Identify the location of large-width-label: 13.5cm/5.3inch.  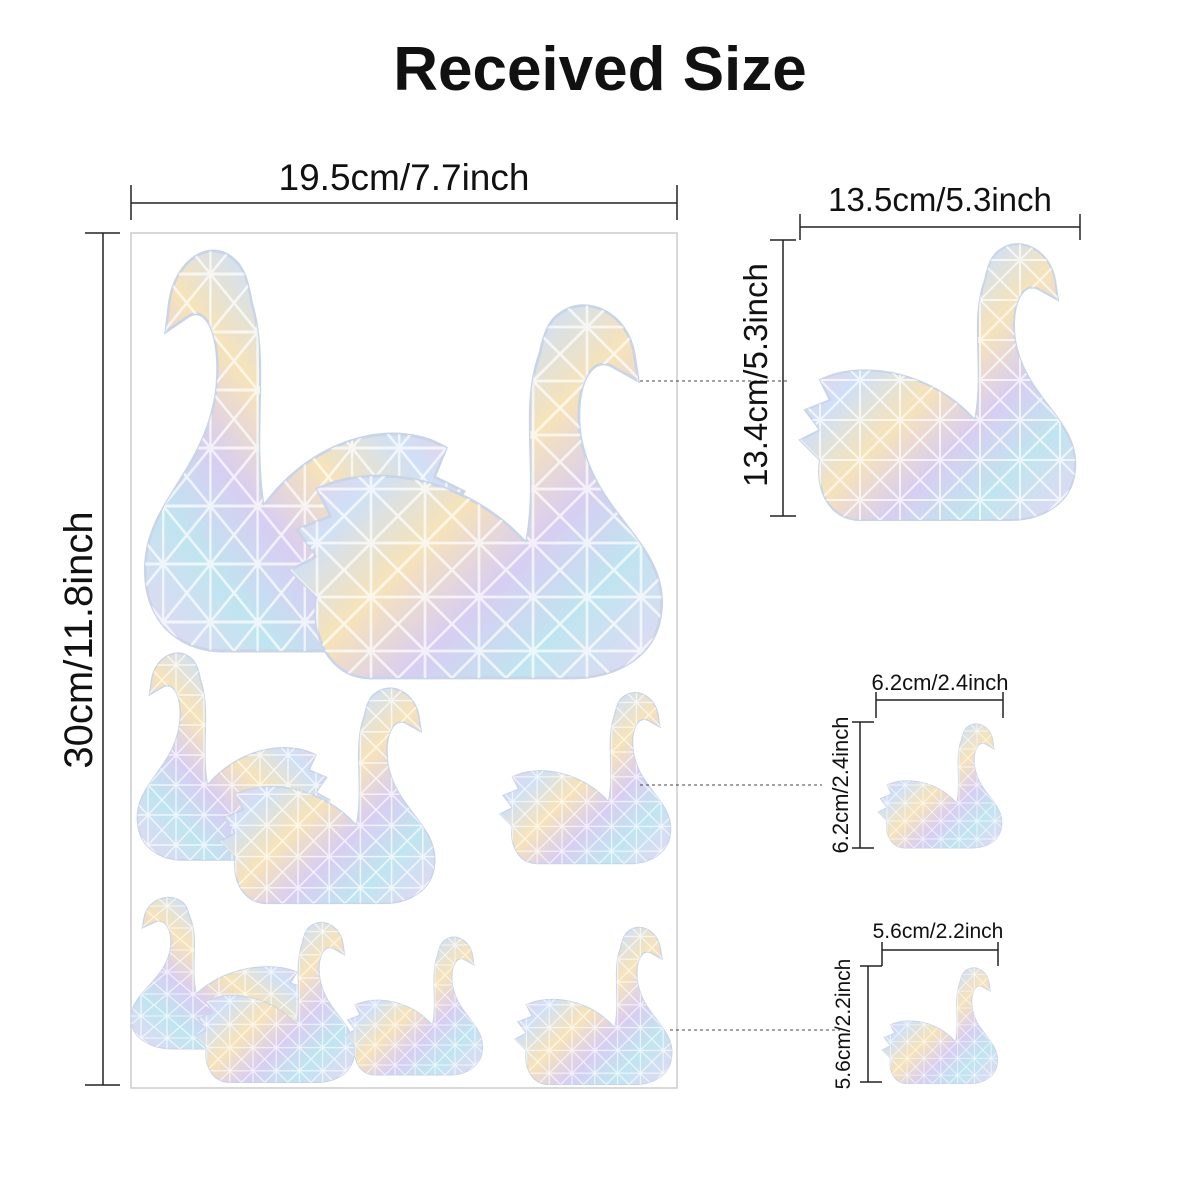
(940, 199).